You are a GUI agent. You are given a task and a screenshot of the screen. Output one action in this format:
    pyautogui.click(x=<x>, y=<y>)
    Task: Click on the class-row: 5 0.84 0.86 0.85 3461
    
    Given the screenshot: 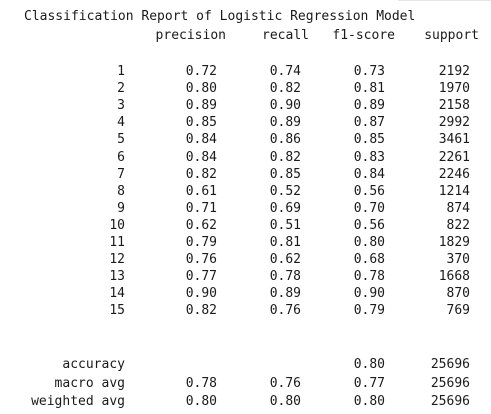 What is the action you would take?
    pyautogui.click(x=245, y=140)
    